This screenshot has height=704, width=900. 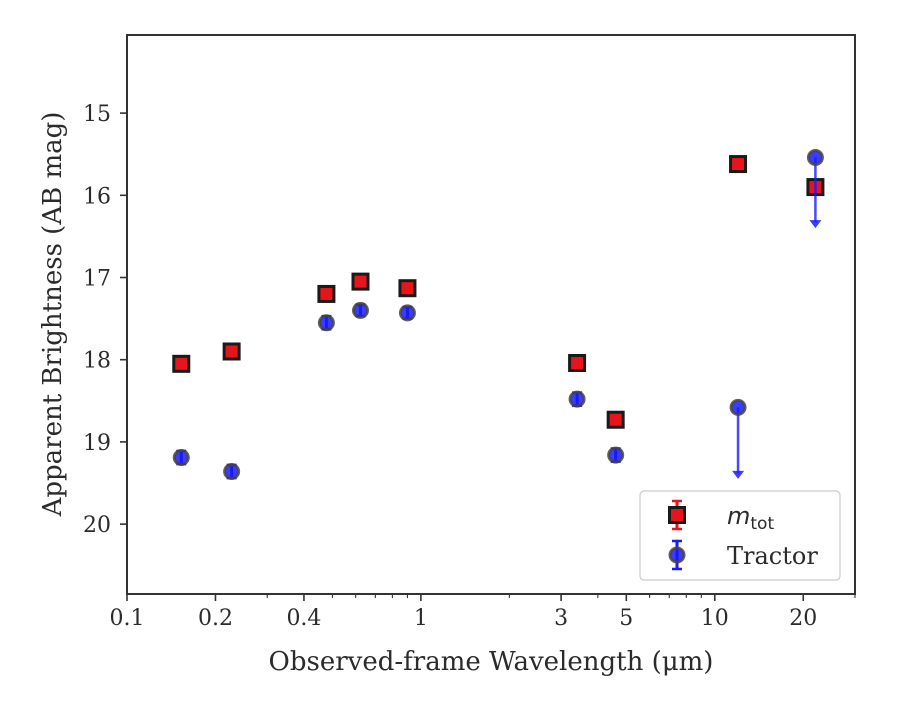 What do you see at coordinates (97, 196) in the screenshot?
I see `y-tick-label: 16` at bounding box center [97, 196].